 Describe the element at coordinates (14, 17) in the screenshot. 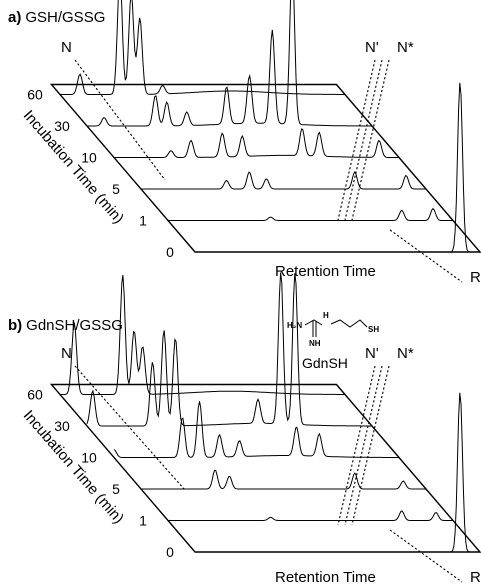

I see `panel-letter: a)` at that location.